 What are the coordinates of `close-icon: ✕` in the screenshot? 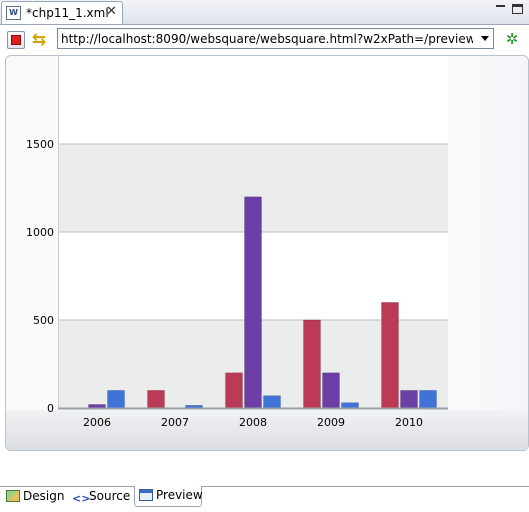 It's located at (111, 11).